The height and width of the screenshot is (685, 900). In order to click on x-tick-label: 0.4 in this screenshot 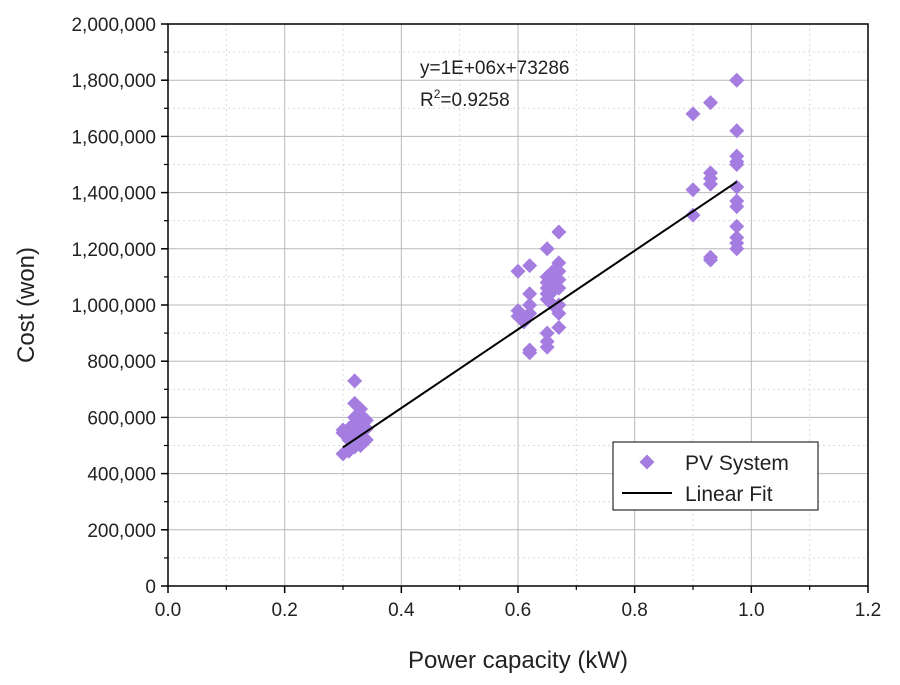, I will do `click(401, 610)`.